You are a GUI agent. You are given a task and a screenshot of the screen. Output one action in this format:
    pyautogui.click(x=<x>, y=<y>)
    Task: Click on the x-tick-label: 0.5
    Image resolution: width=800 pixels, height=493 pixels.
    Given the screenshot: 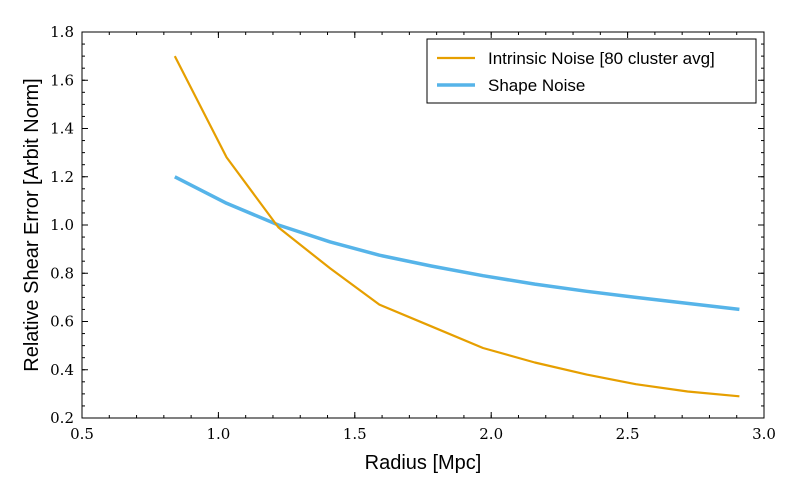 What is the action you would take?
    pyautogui.click(x=82, y=434)
    